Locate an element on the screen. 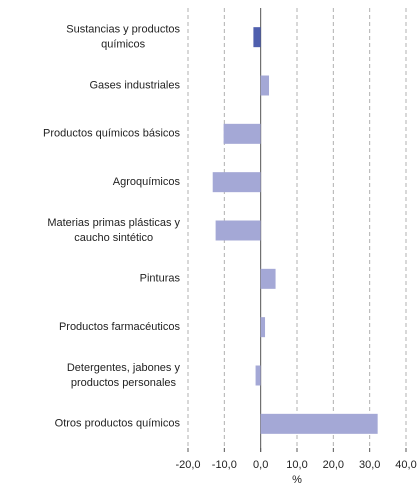  x-tick-label: 0,0 is located at coordinates (260, 465).